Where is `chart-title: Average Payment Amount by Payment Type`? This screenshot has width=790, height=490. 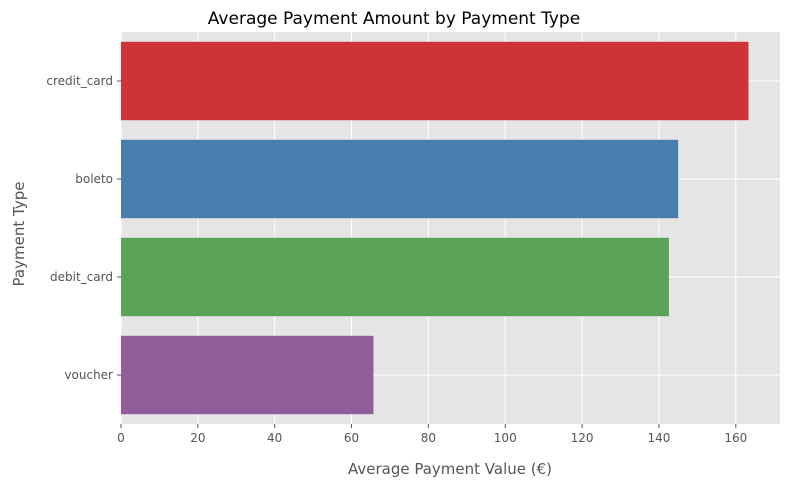 chart-title: Average Payment Amount by Payment Type is located at coordinates (394, 19).